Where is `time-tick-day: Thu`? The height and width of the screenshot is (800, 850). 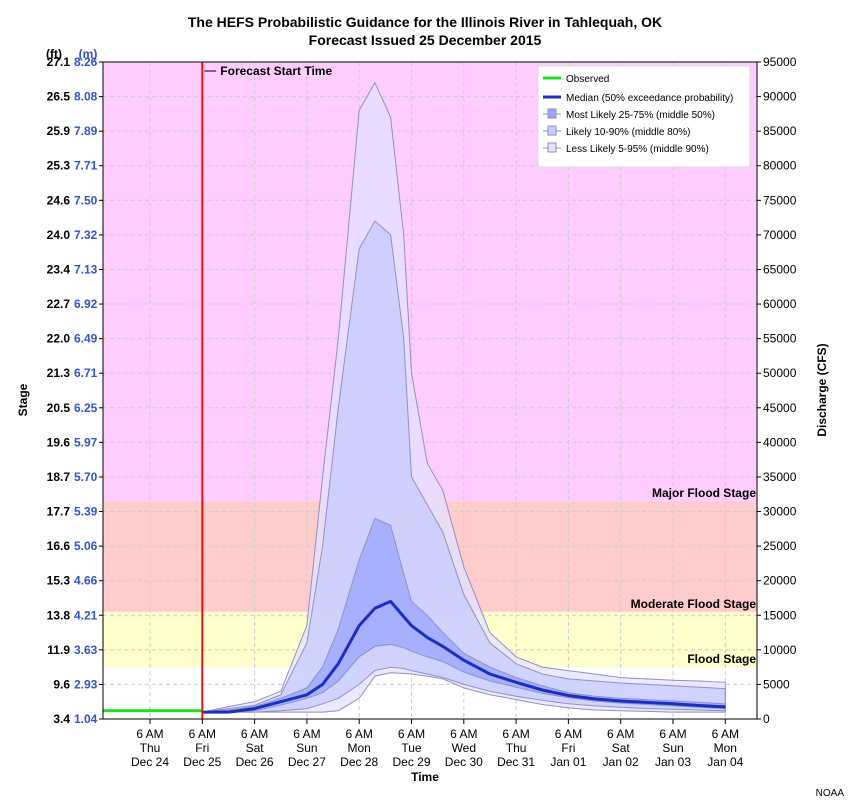
time-tick-day: Thu is located at coordinates (150, 748).